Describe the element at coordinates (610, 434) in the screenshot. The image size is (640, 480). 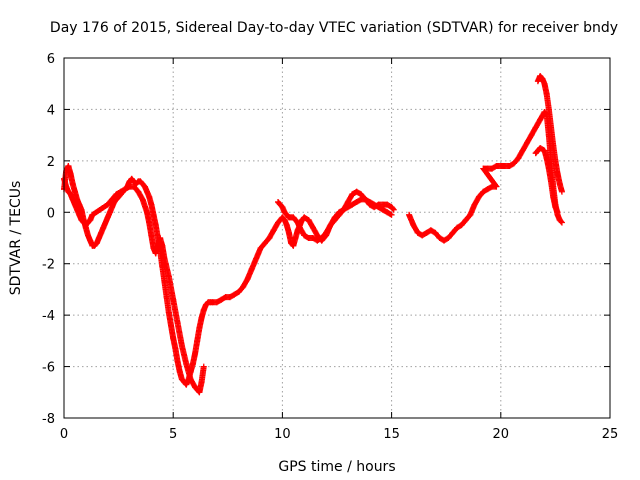
I see `x-tick-label-5: 25` at that location.